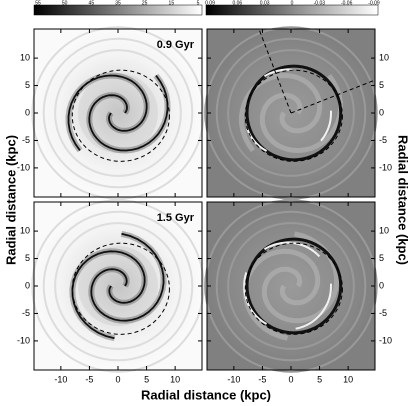 The height and width of the screenshot is (406, 414). Describe the element at coordinates (92, 3) in the screenshot. I see `colorbar-tick-label: 45` at that location.